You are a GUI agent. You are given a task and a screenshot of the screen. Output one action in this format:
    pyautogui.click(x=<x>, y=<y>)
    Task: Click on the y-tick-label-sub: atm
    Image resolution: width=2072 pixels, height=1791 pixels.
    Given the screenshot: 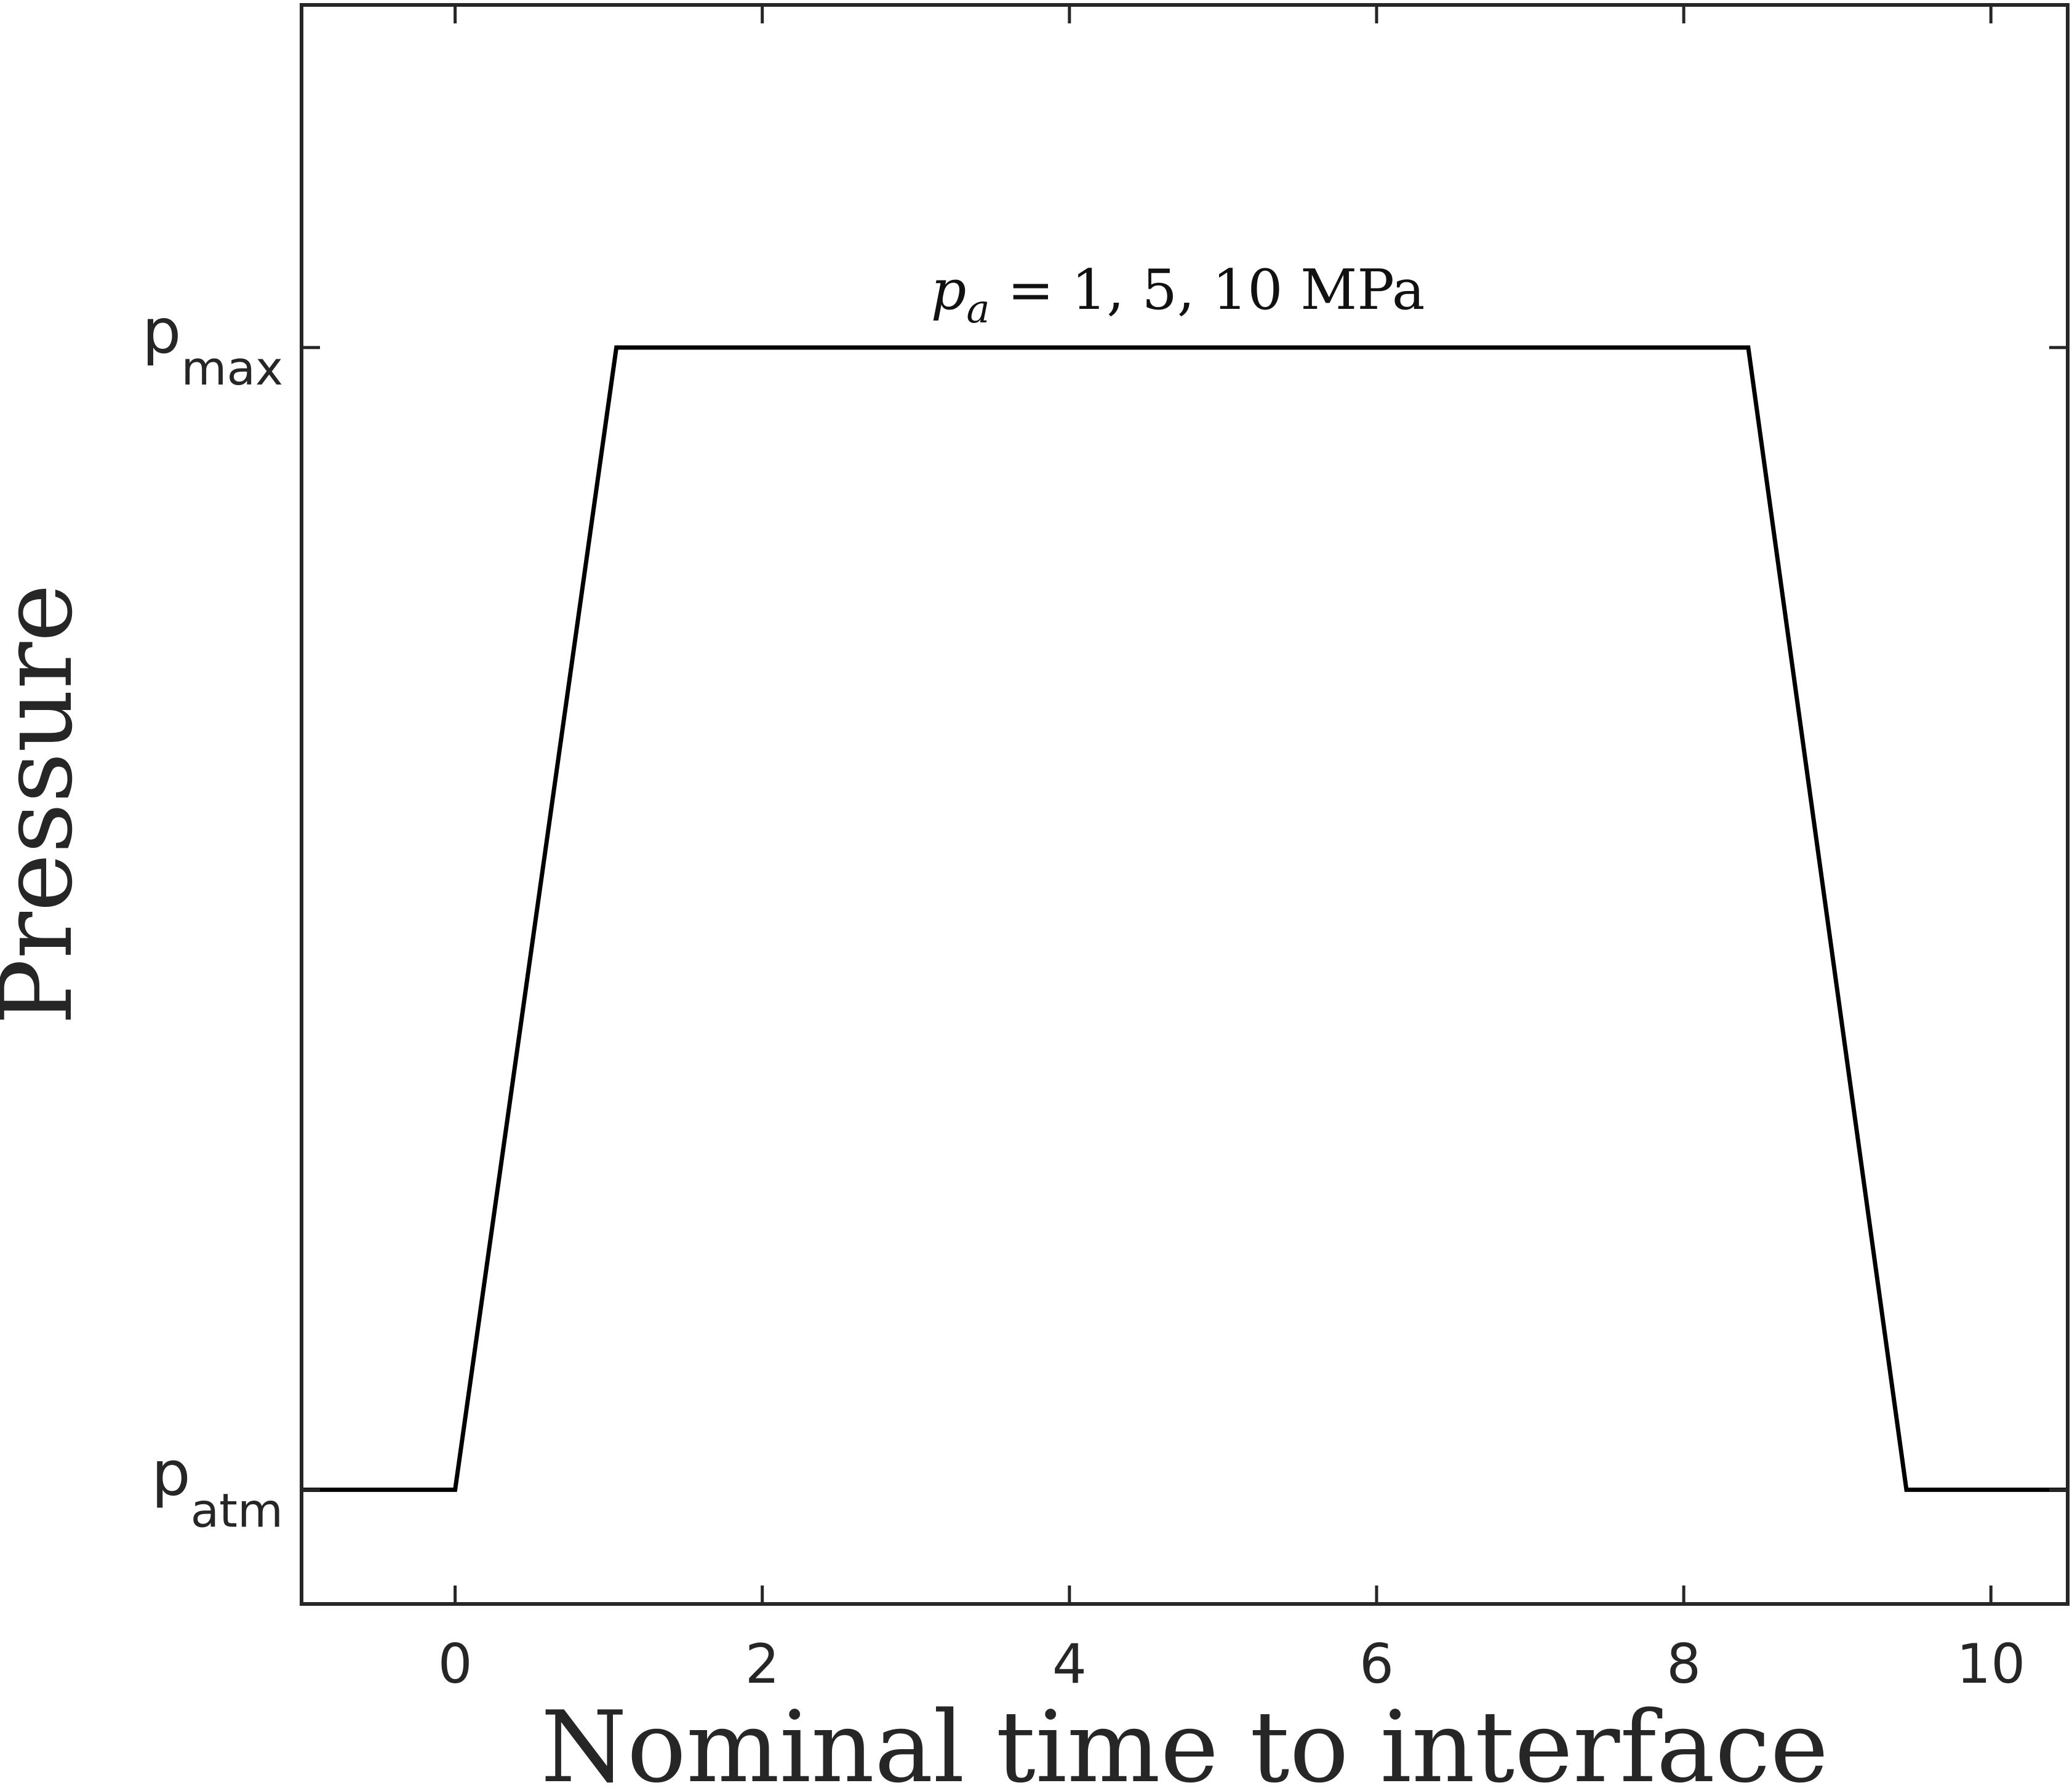 What is the action you would take?
    pyautogui.click(x=237, y=1510)
    